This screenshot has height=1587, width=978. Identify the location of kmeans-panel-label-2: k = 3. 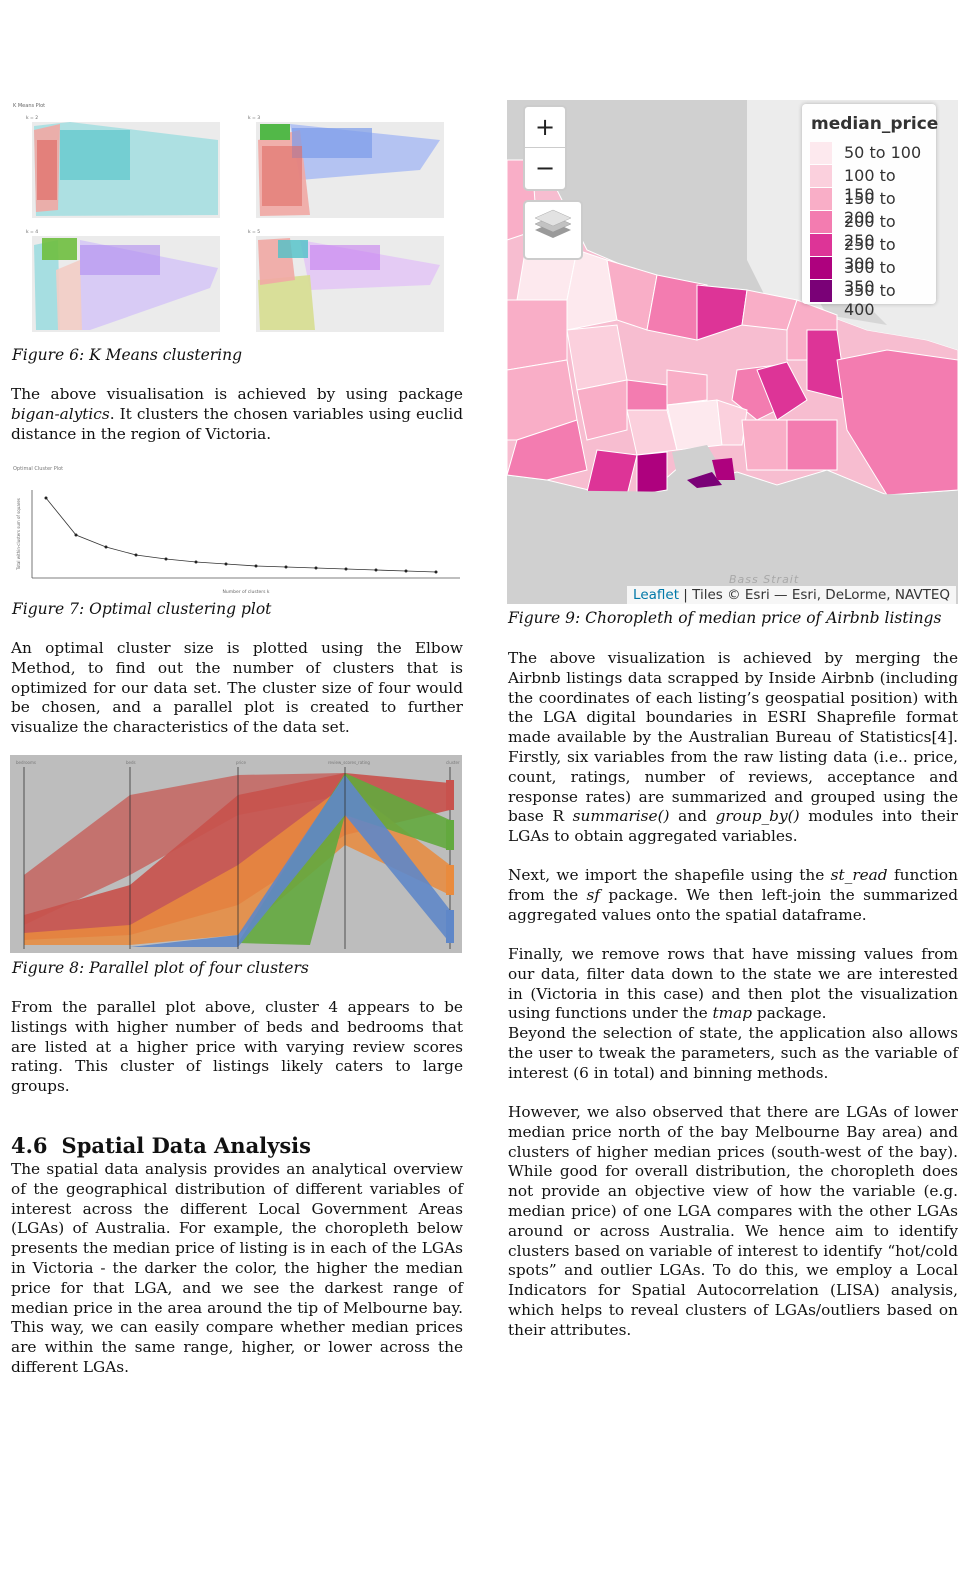
(254, 118).